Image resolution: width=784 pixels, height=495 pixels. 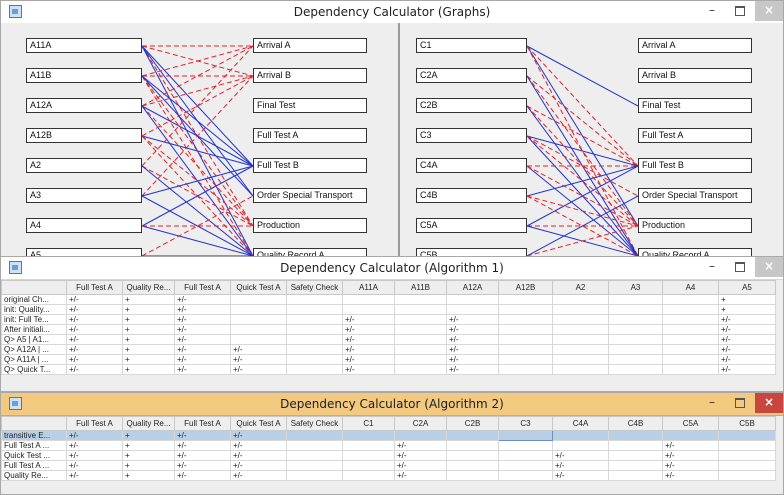 I want to click on graph-node: Arrival B, so click(x=695, y=75).